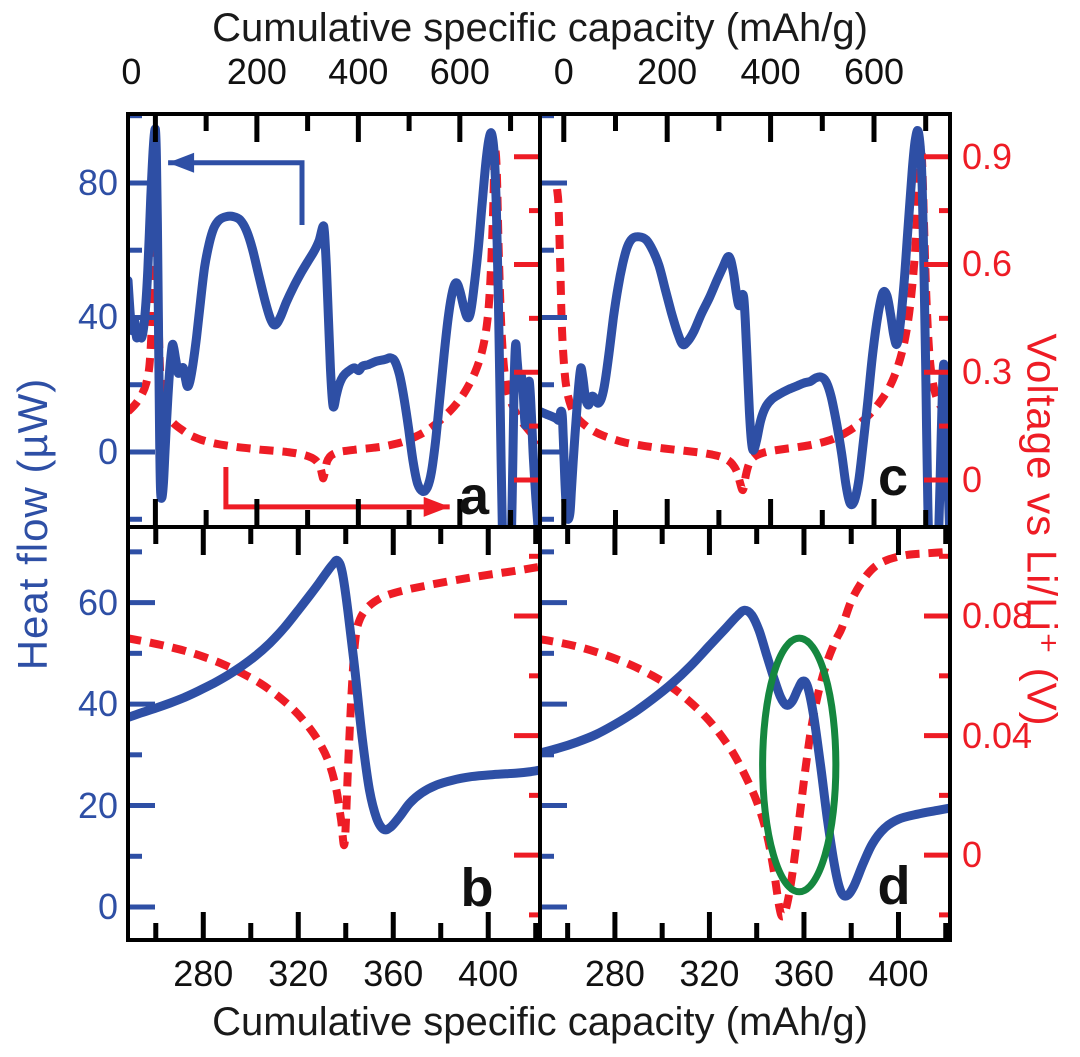 The width and height of the screenshot is (1080, 1057). Describe the element at coordinates (893, 477) in the screenshot. I see `panel-label-c: c` at that location.